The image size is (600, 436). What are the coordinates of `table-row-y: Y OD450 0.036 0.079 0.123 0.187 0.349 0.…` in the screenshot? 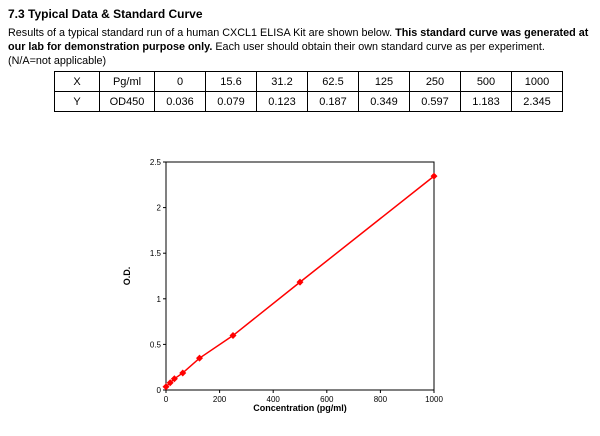 It's located at (308, 102).